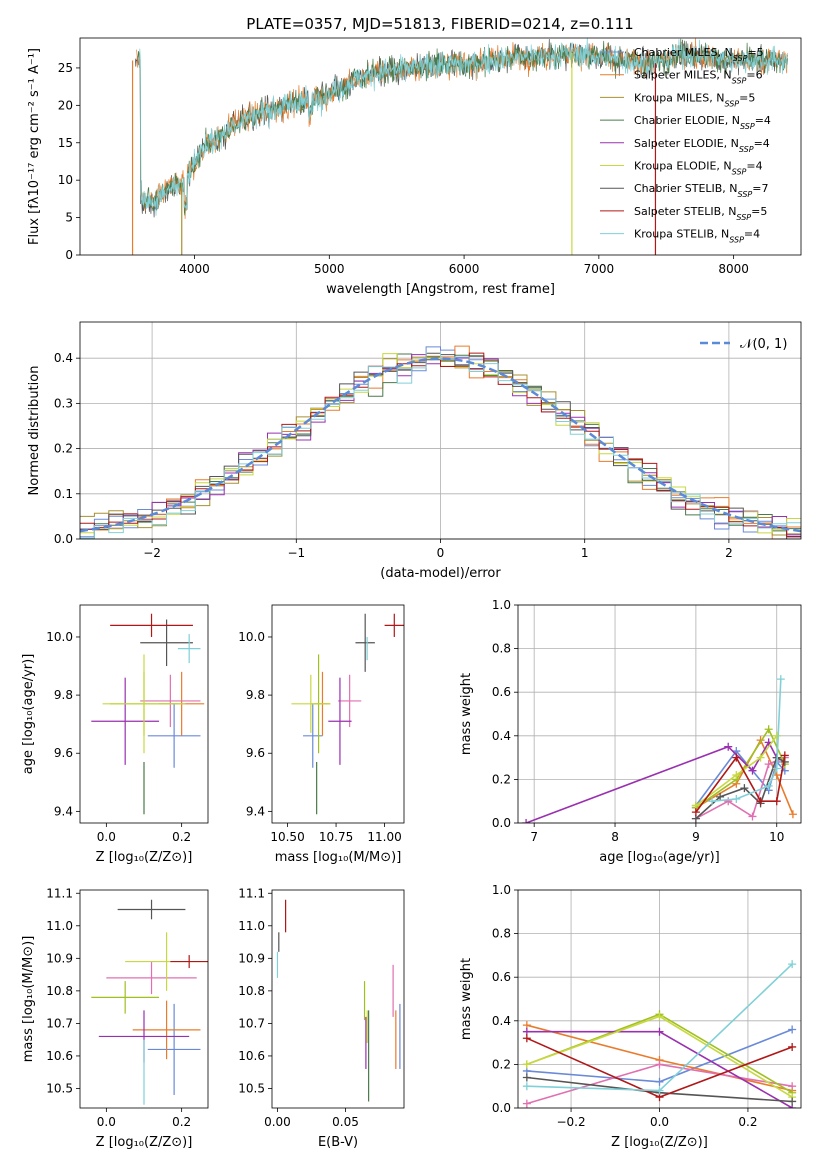  Describe the element at coordinates (287, 837) in the screenshot. I see `x-tick-label: 10.50` at that location.